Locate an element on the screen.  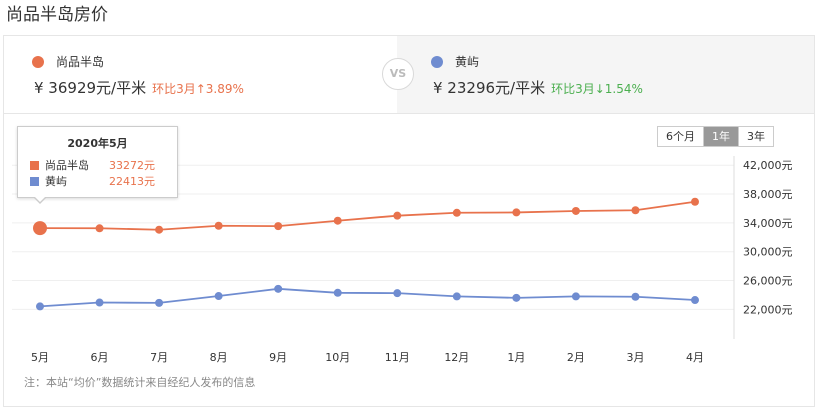
y-tick-label: 30,000元 is located at coordinates (768, 252).